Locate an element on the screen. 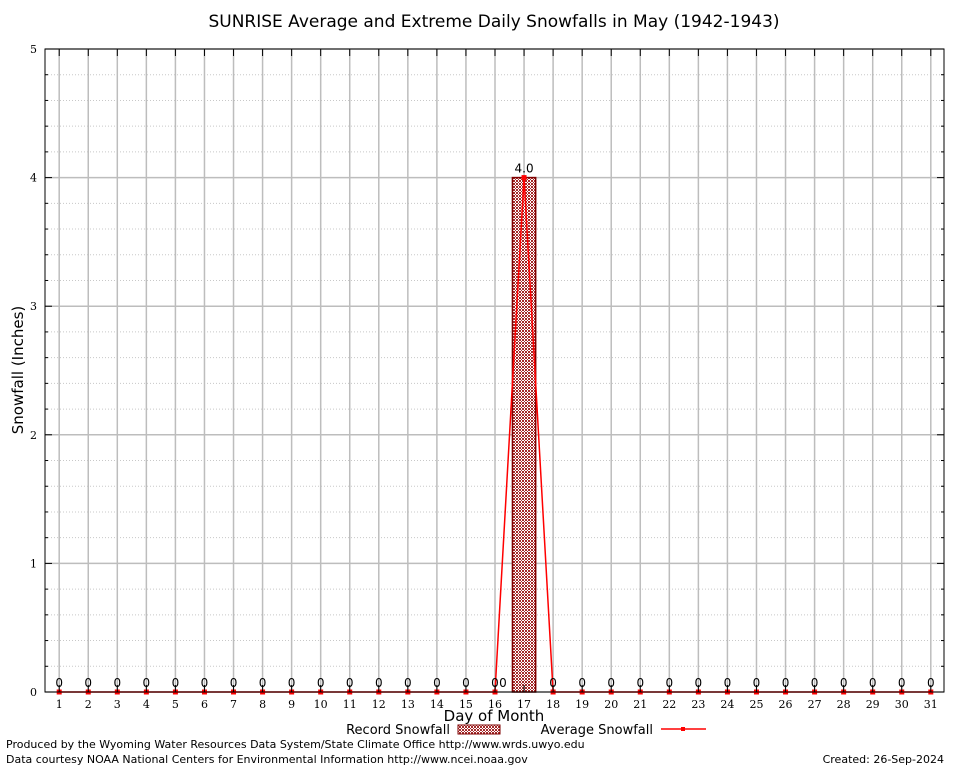 This screenshot has height=768, width=954. x-tick-label: 28 is located at coordinates (844, 704).